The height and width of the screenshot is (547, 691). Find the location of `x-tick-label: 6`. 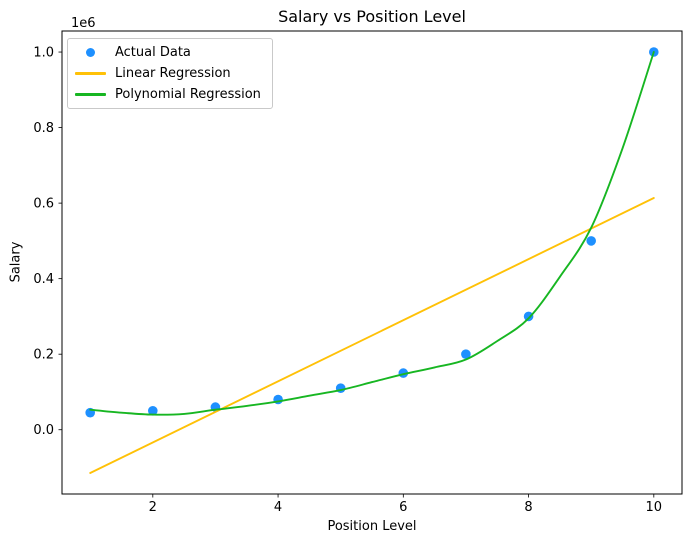

x-tick-label: 6 is located at coordinates (403, 507).